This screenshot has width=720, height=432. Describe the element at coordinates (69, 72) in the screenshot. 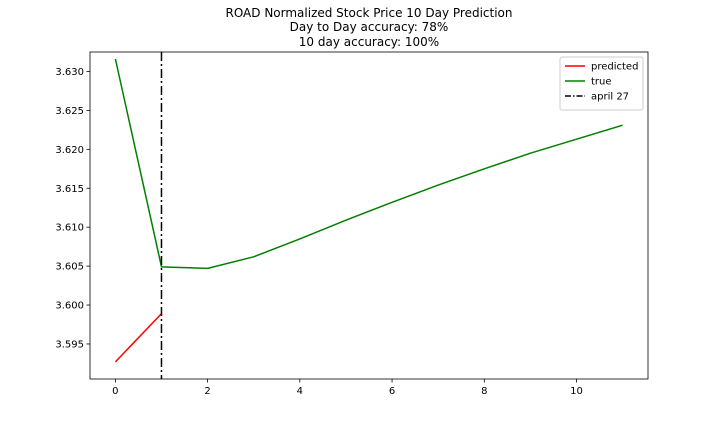

I see `y-tick-label: 3.630` at that location.